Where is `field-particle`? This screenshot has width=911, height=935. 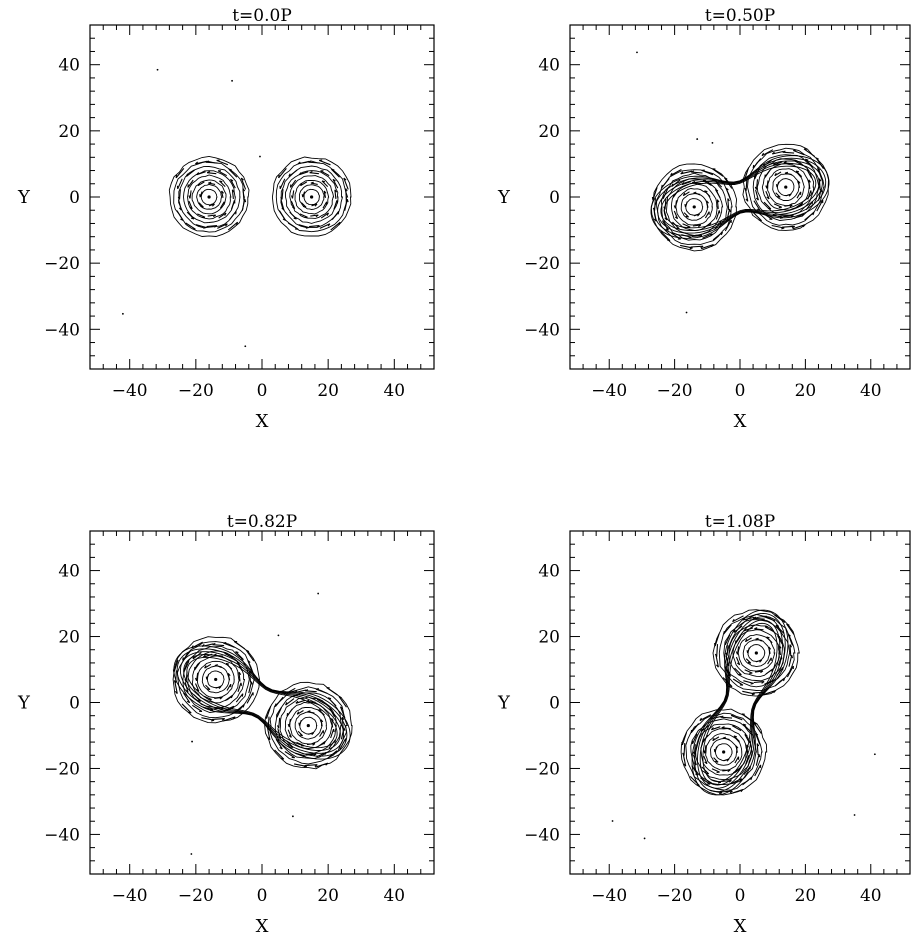 field-particle is located at coordinates (122, 313).